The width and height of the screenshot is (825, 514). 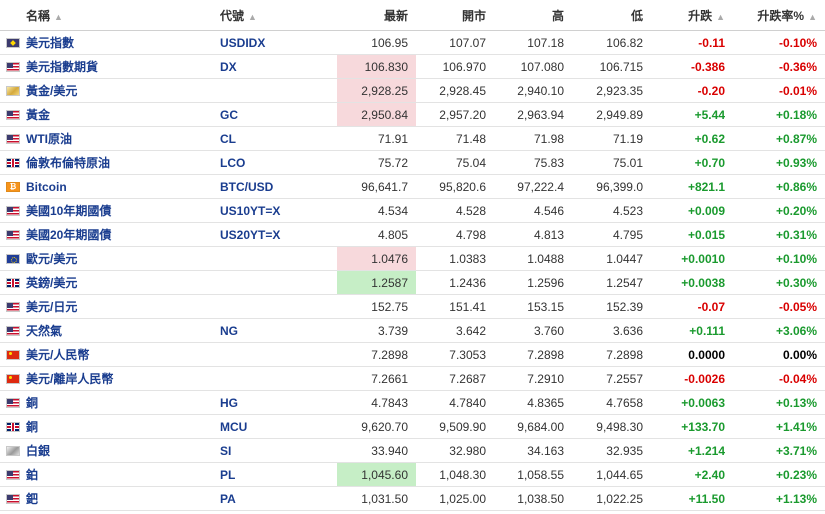 I want to click on quote-low: 4.7658, so click(x=611, y=402).